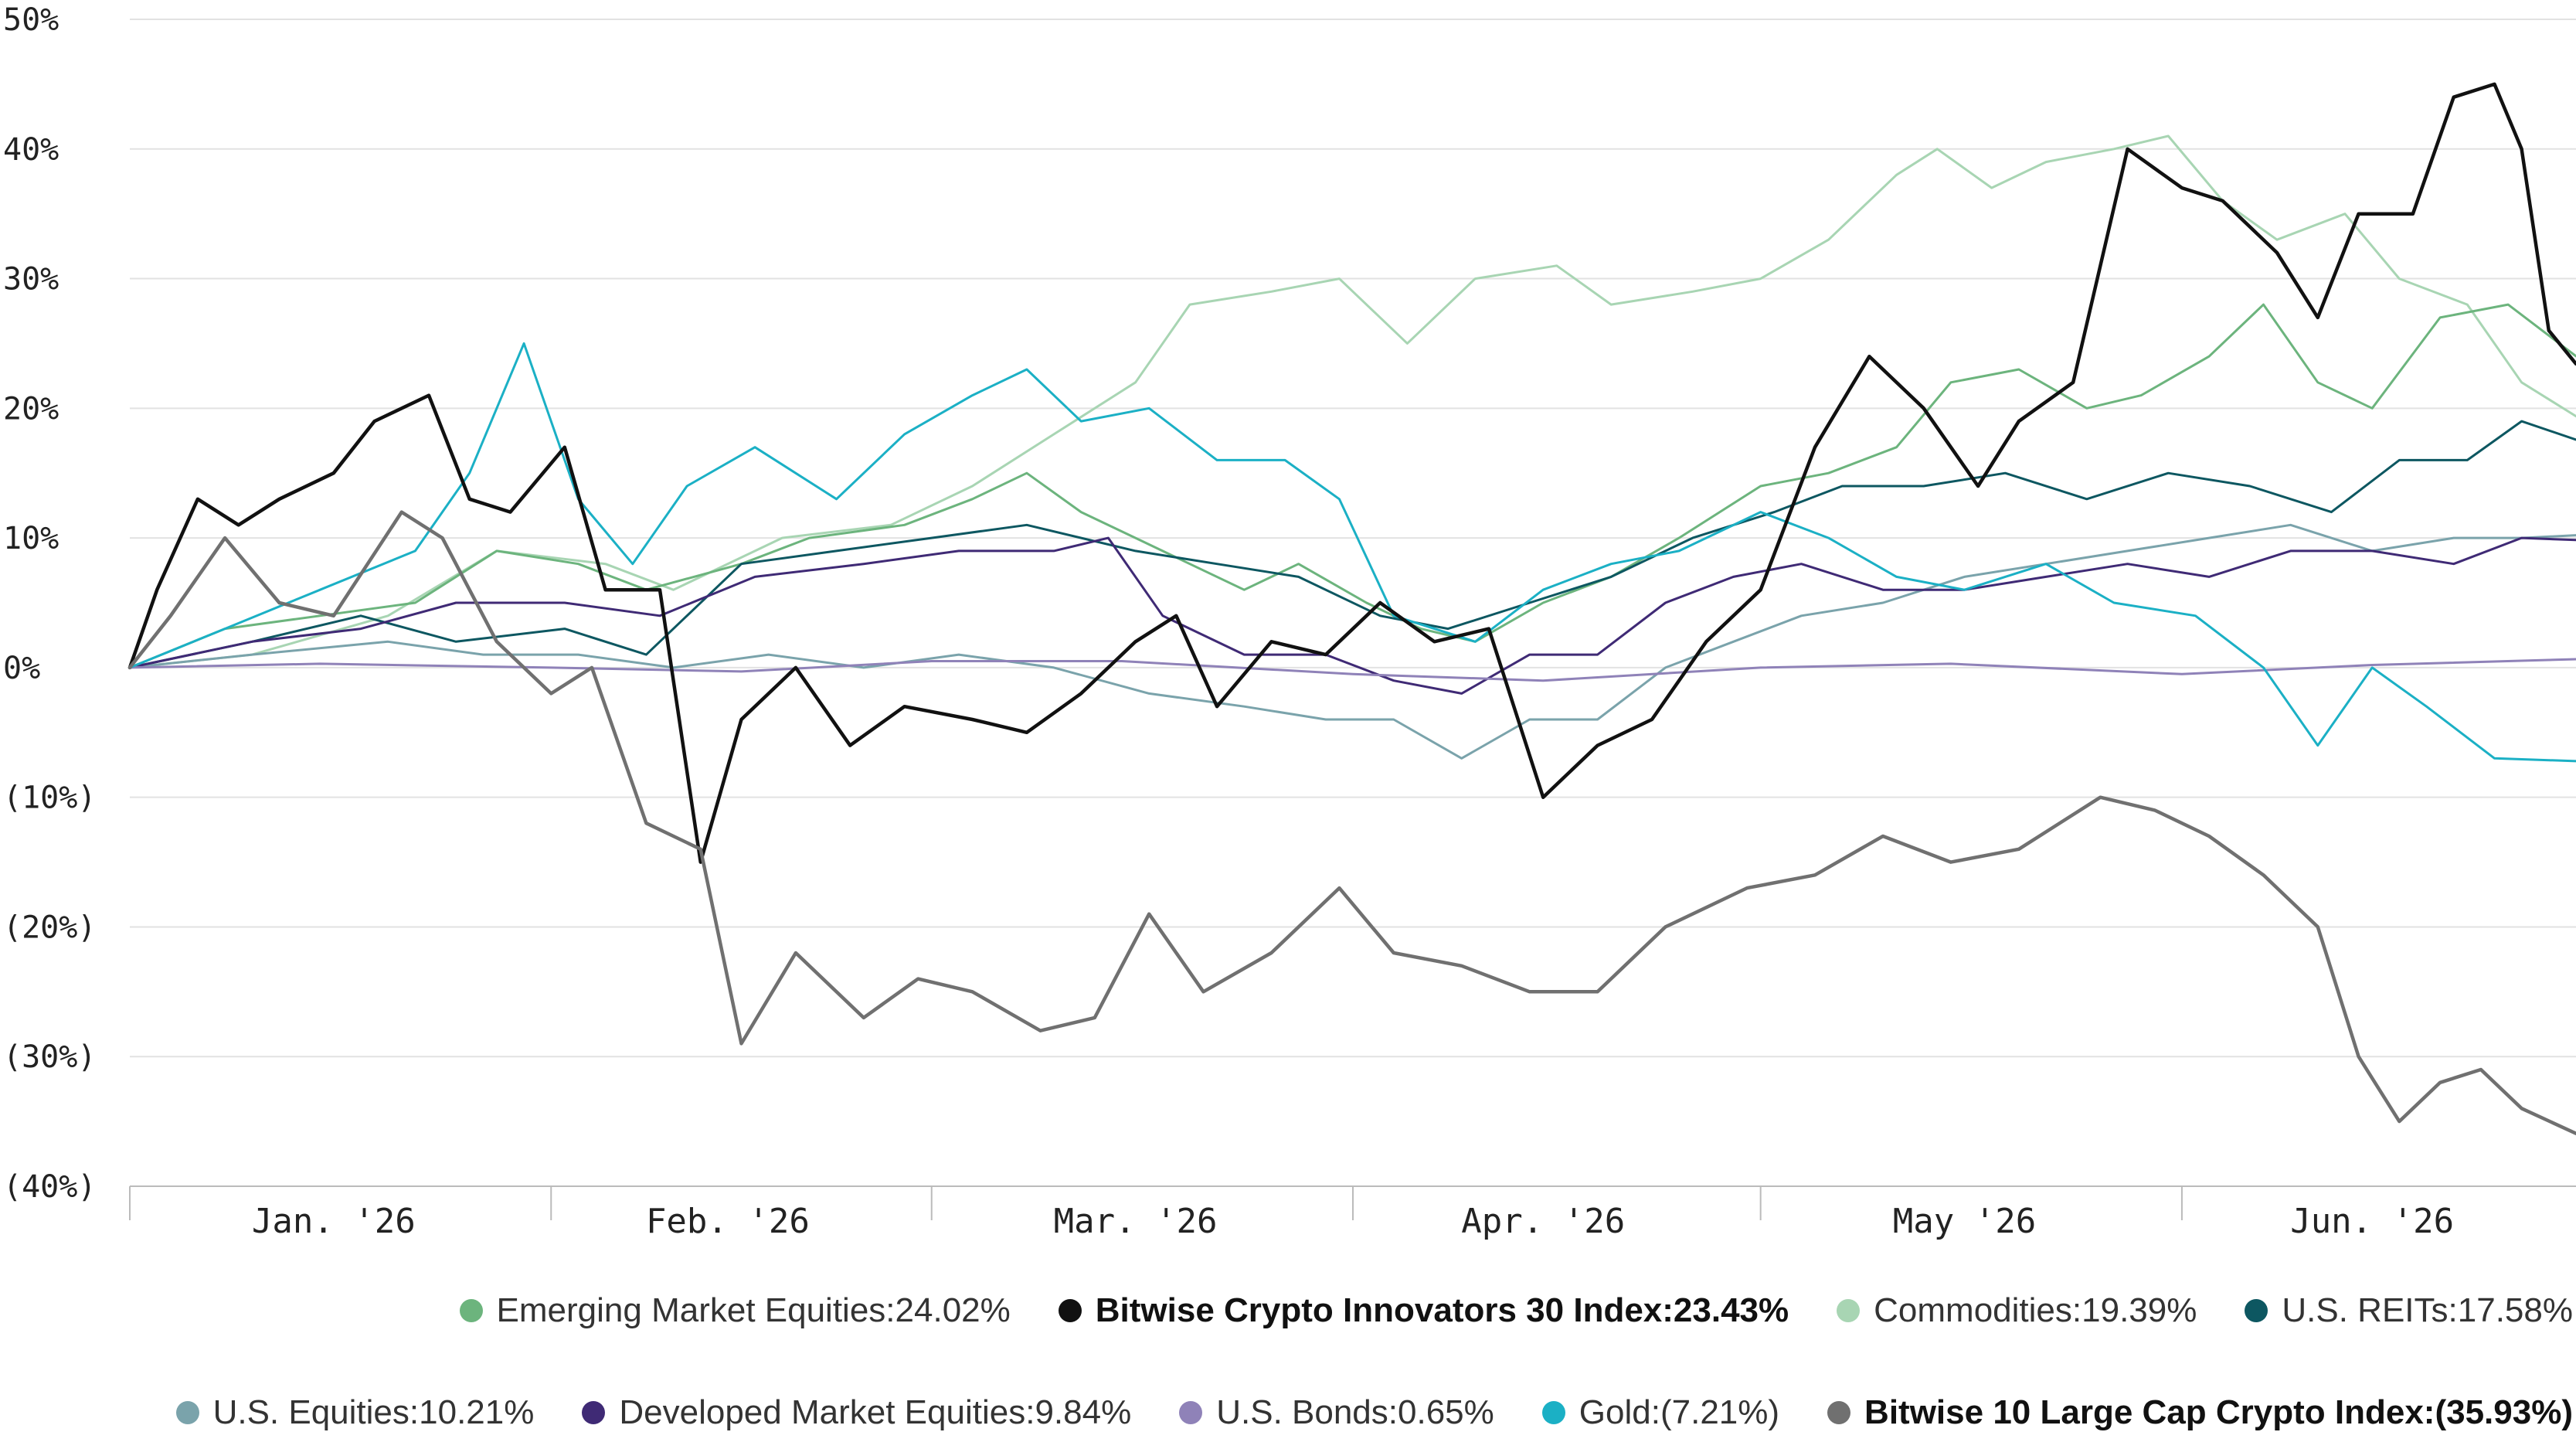  Describe the element at coordinates (49, 1057) in the screenshot. I see `y-tick-label: (30%)` at that location.